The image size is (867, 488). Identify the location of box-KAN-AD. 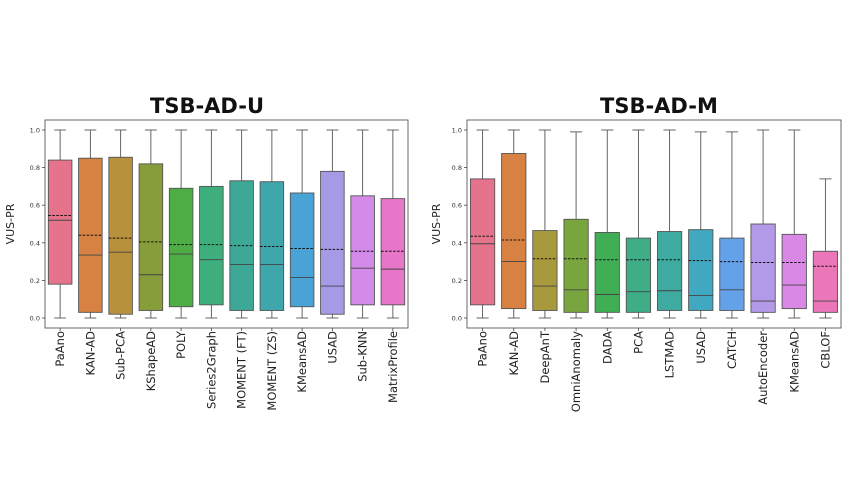
(514, 231).